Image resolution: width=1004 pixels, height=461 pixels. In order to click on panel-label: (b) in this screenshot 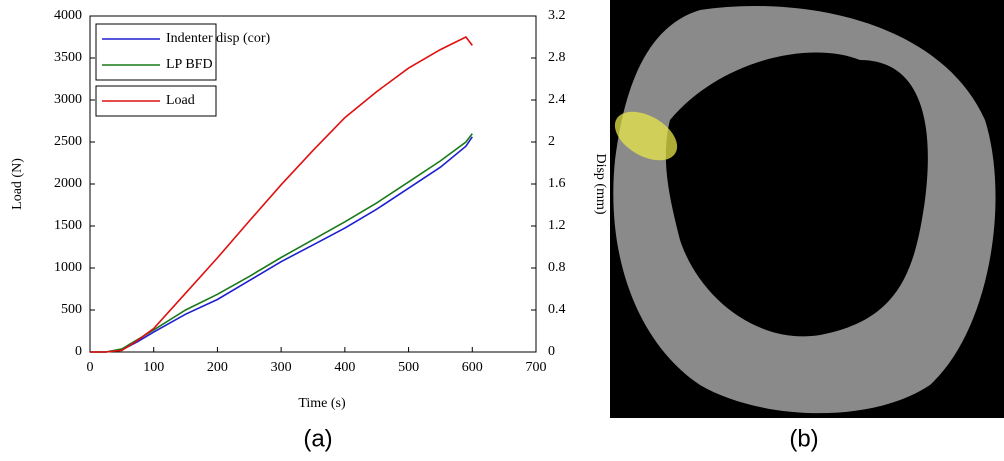, I will do `click(803, 438)`.